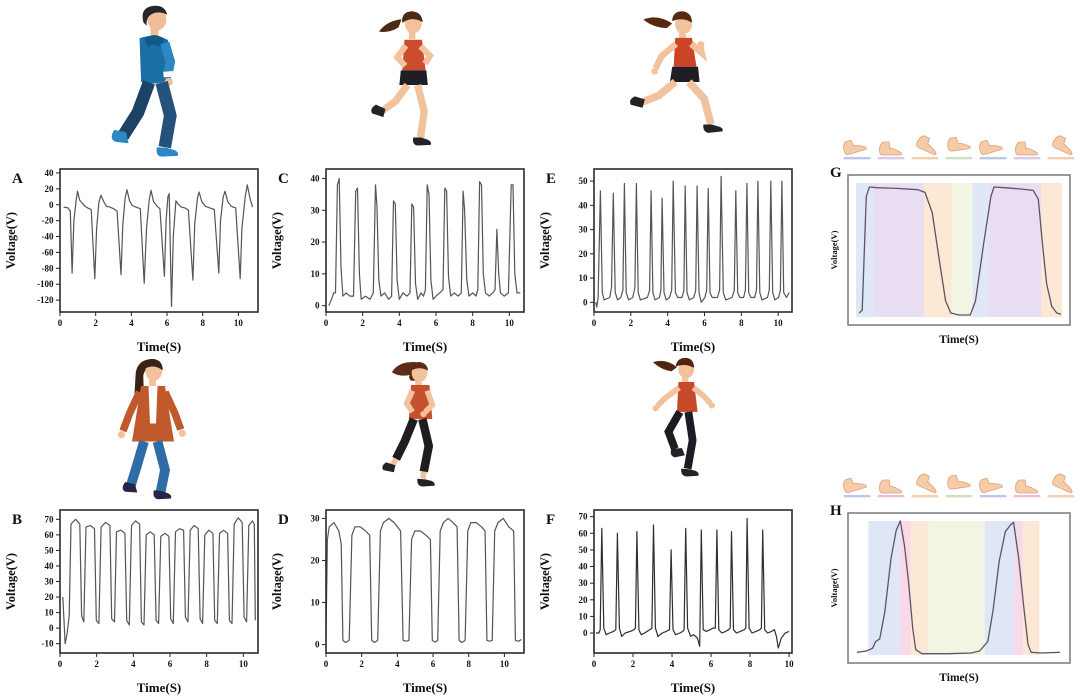 This screenshot has width=1080, height=699. I want to click on gait-feet-sequence-running, so click(959, 485).